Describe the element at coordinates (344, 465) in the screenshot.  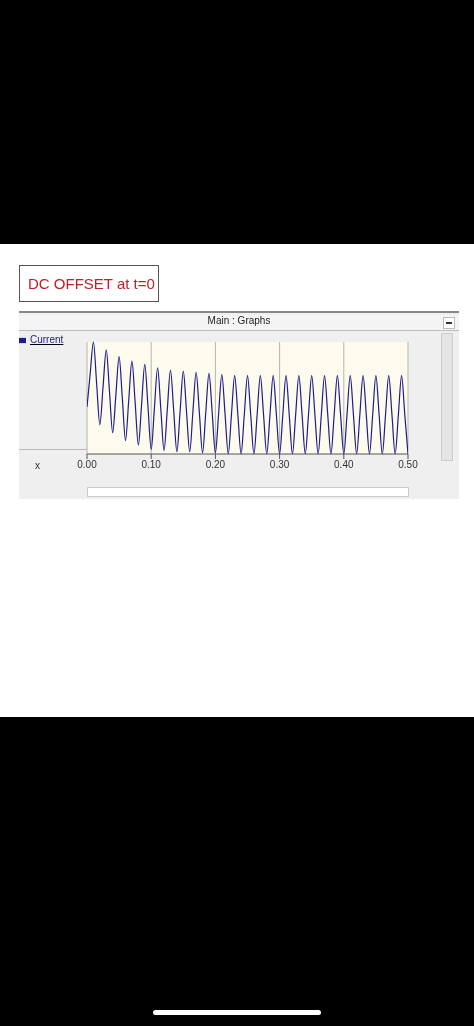
I see `x-tick-label: 0.40` at that location.